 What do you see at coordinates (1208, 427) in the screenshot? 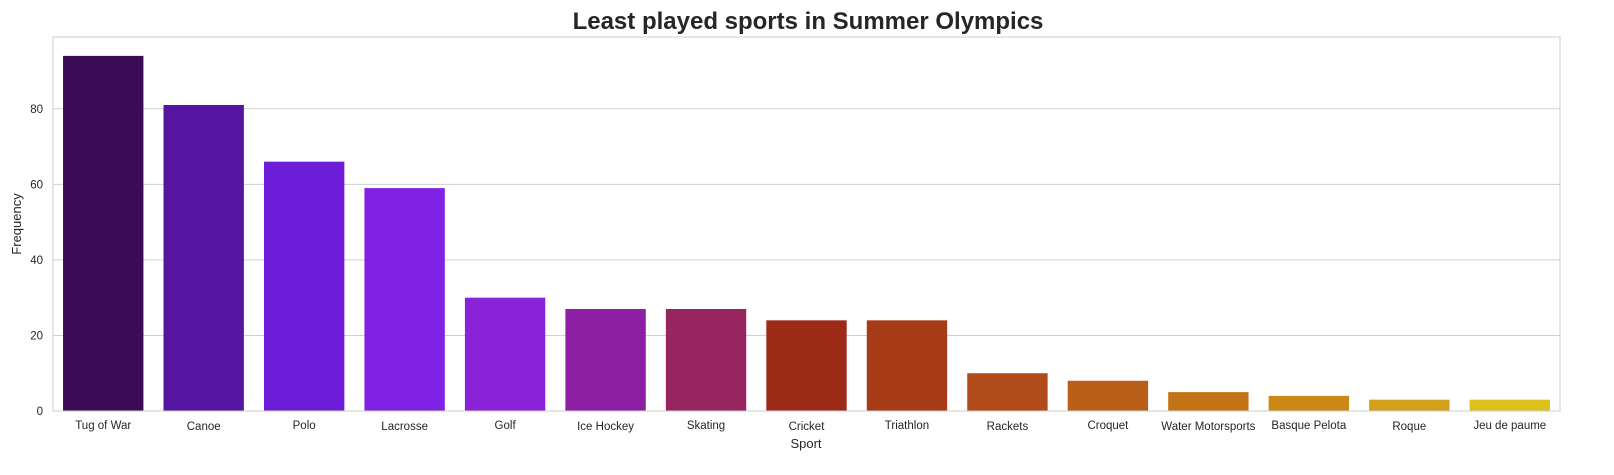
I see `x-tick-label: Water Motorsports` at bounding box center [1208, 427].